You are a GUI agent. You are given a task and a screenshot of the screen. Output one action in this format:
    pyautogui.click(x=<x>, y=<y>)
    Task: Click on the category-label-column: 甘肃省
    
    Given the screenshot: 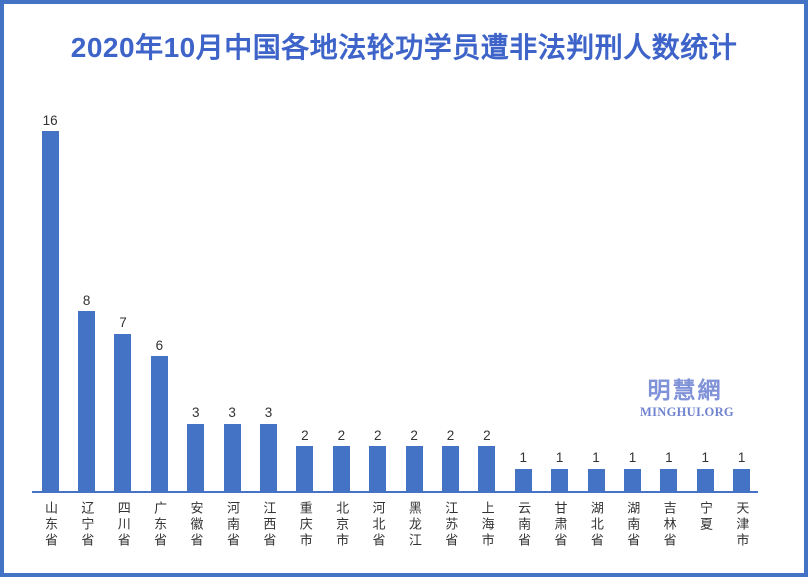 What is the action you would take?
    pyautogui.click(x=559, y=525)
    